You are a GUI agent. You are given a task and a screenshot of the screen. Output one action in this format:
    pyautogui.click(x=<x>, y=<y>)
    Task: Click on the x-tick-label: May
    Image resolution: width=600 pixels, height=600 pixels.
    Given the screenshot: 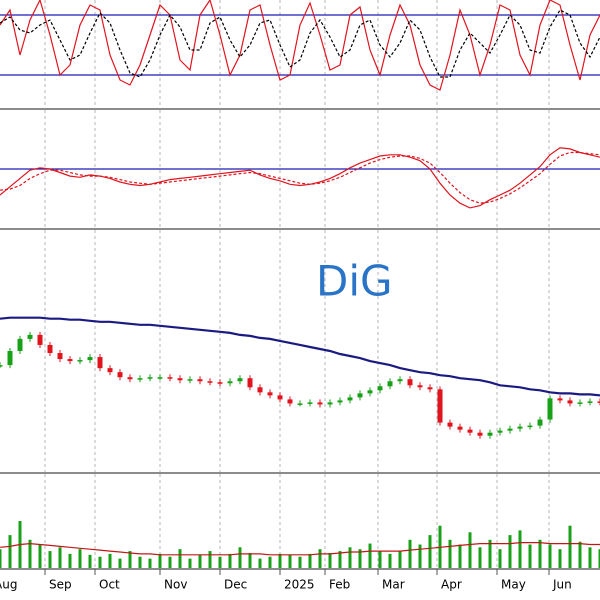 What is the action you would take?
    pyautogui.click(x=513, y=585)
    